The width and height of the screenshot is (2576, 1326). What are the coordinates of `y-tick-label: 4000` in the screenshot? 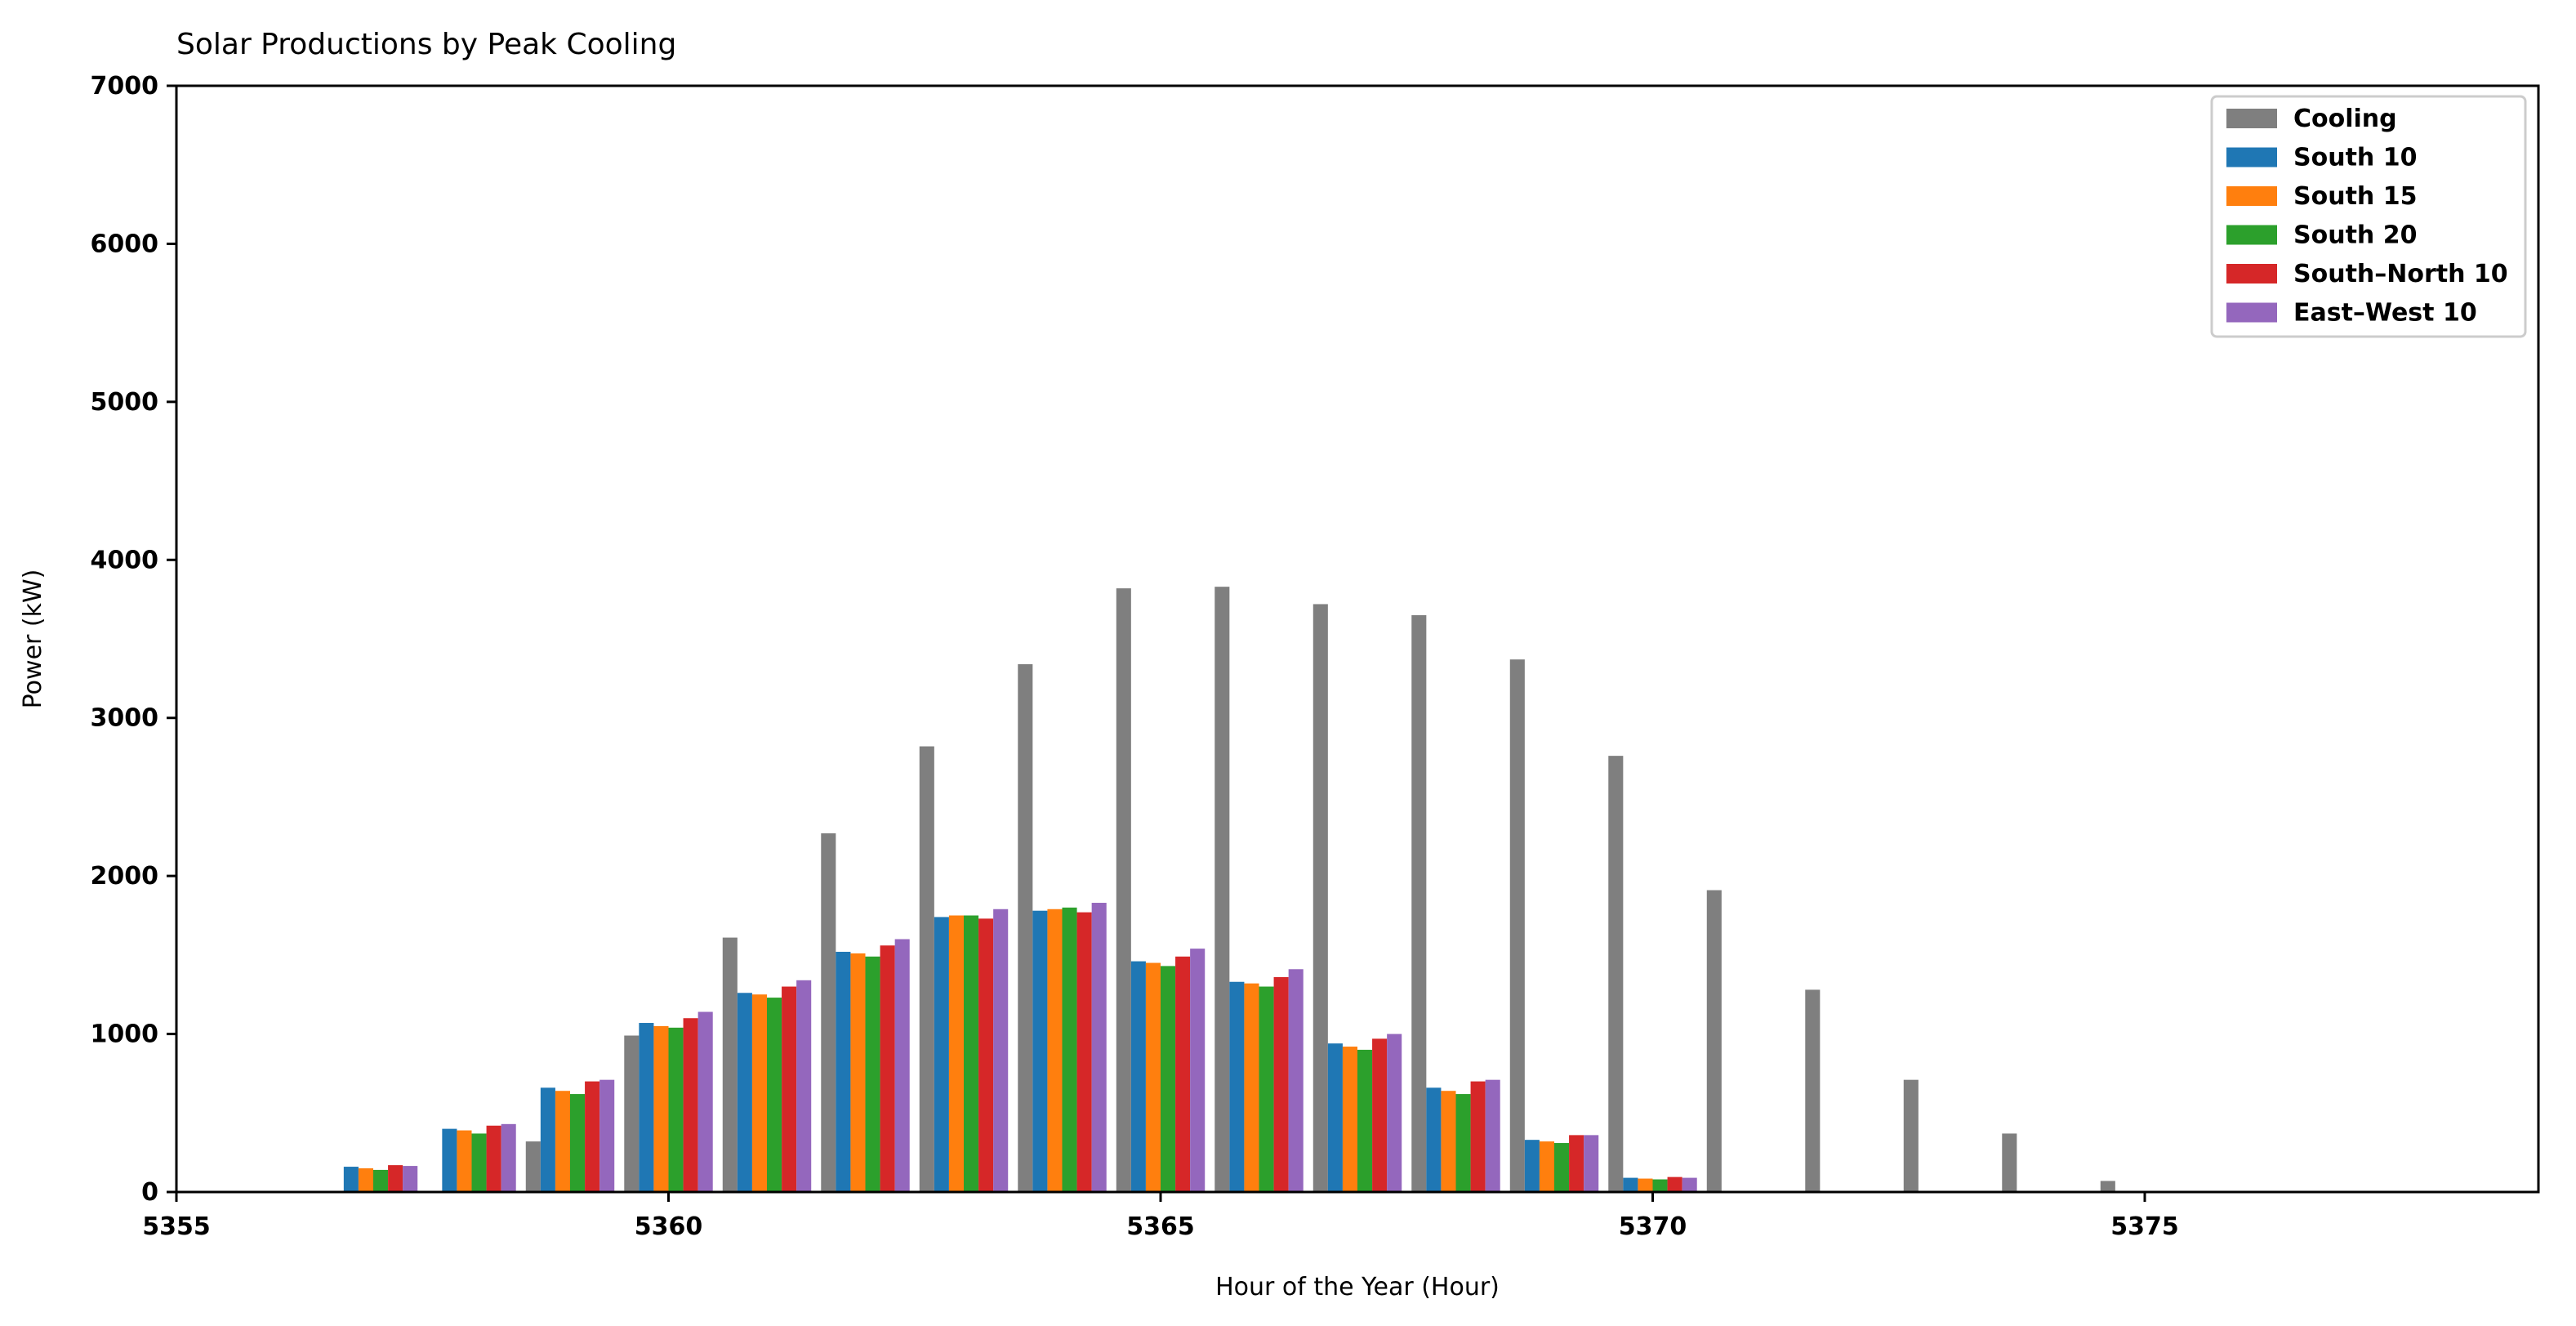 It's located at (125, 560).